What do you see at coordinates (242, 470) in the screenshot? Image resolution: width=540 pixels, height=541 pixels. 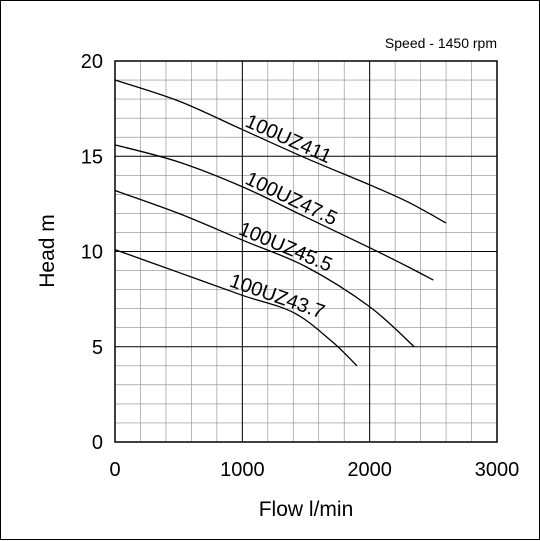 I see `x-tick-label: 1000` at bounding box center [242, 470].